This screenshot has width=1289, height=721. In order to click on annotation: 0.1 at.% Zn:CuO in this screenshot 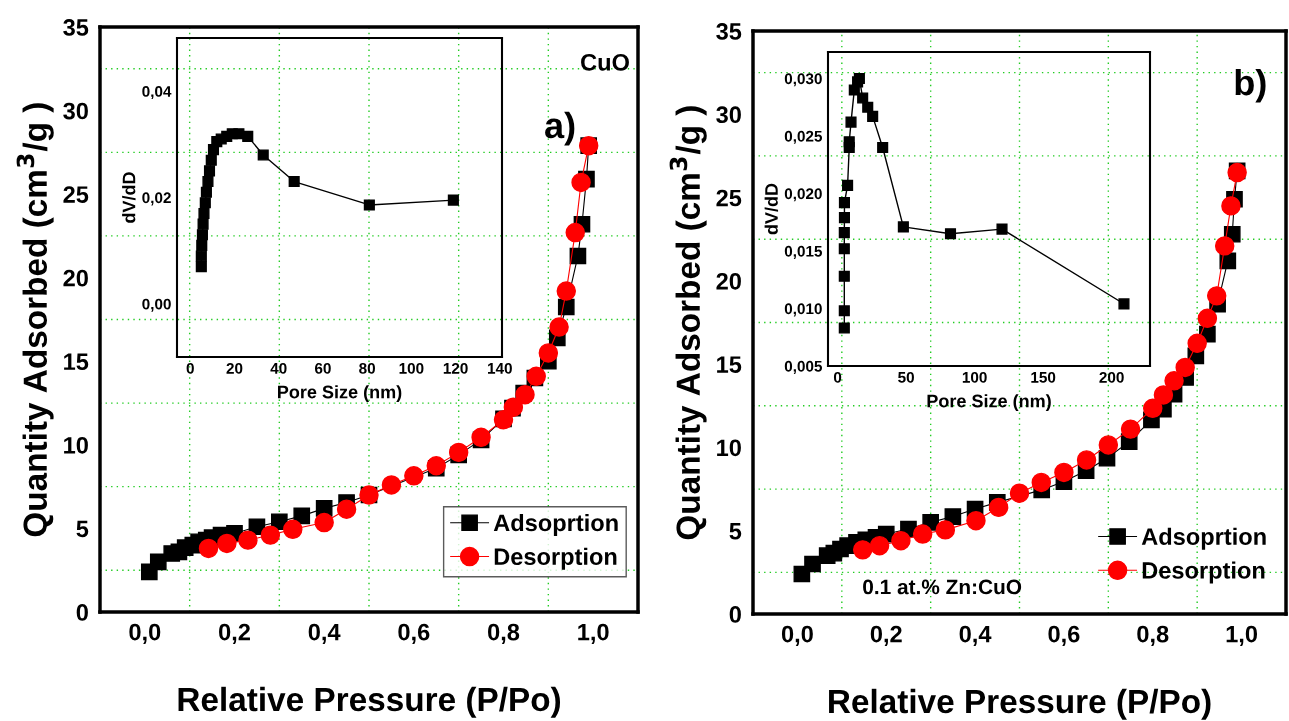, I will do `click(942, 587)`.